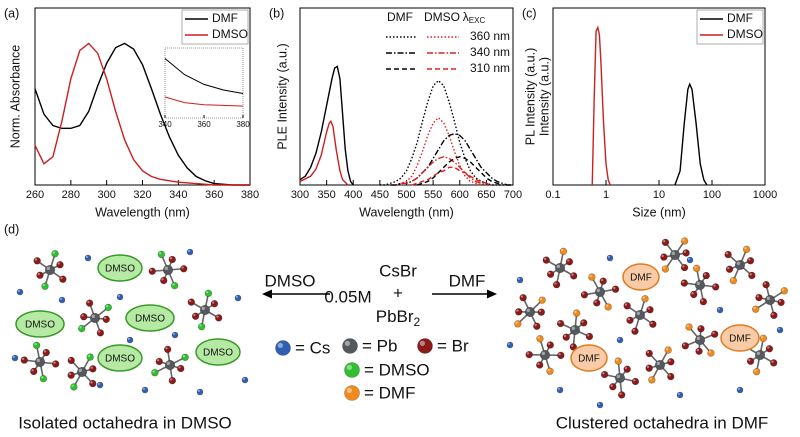  I want to click on reactant: PbBr2, so click(398, 318).